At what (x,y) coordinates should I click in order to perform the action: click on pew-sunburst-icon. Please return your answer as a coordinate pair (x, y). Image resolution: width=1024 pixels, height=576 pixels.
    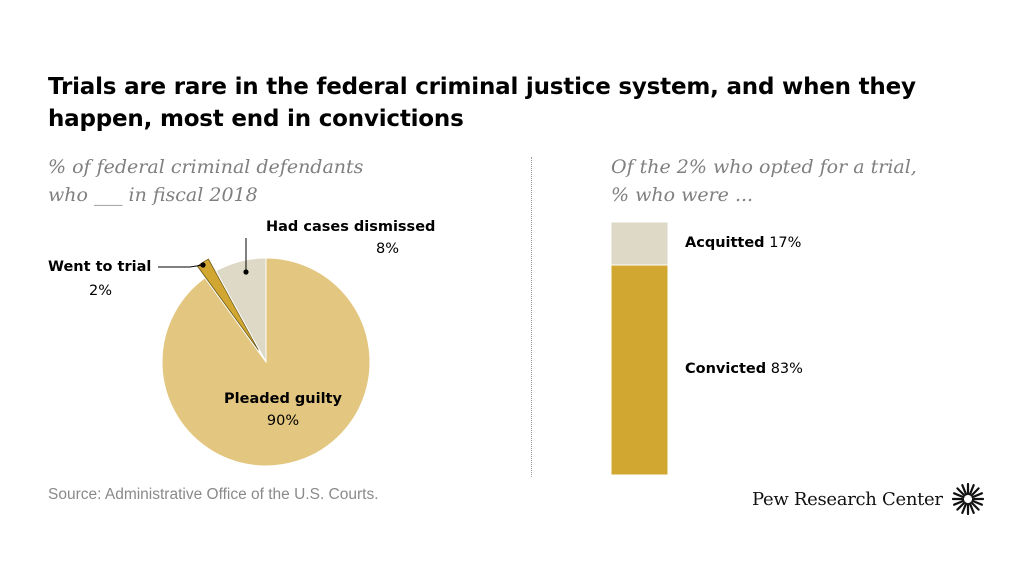
    Looking at the image, I should click on (967, 499).